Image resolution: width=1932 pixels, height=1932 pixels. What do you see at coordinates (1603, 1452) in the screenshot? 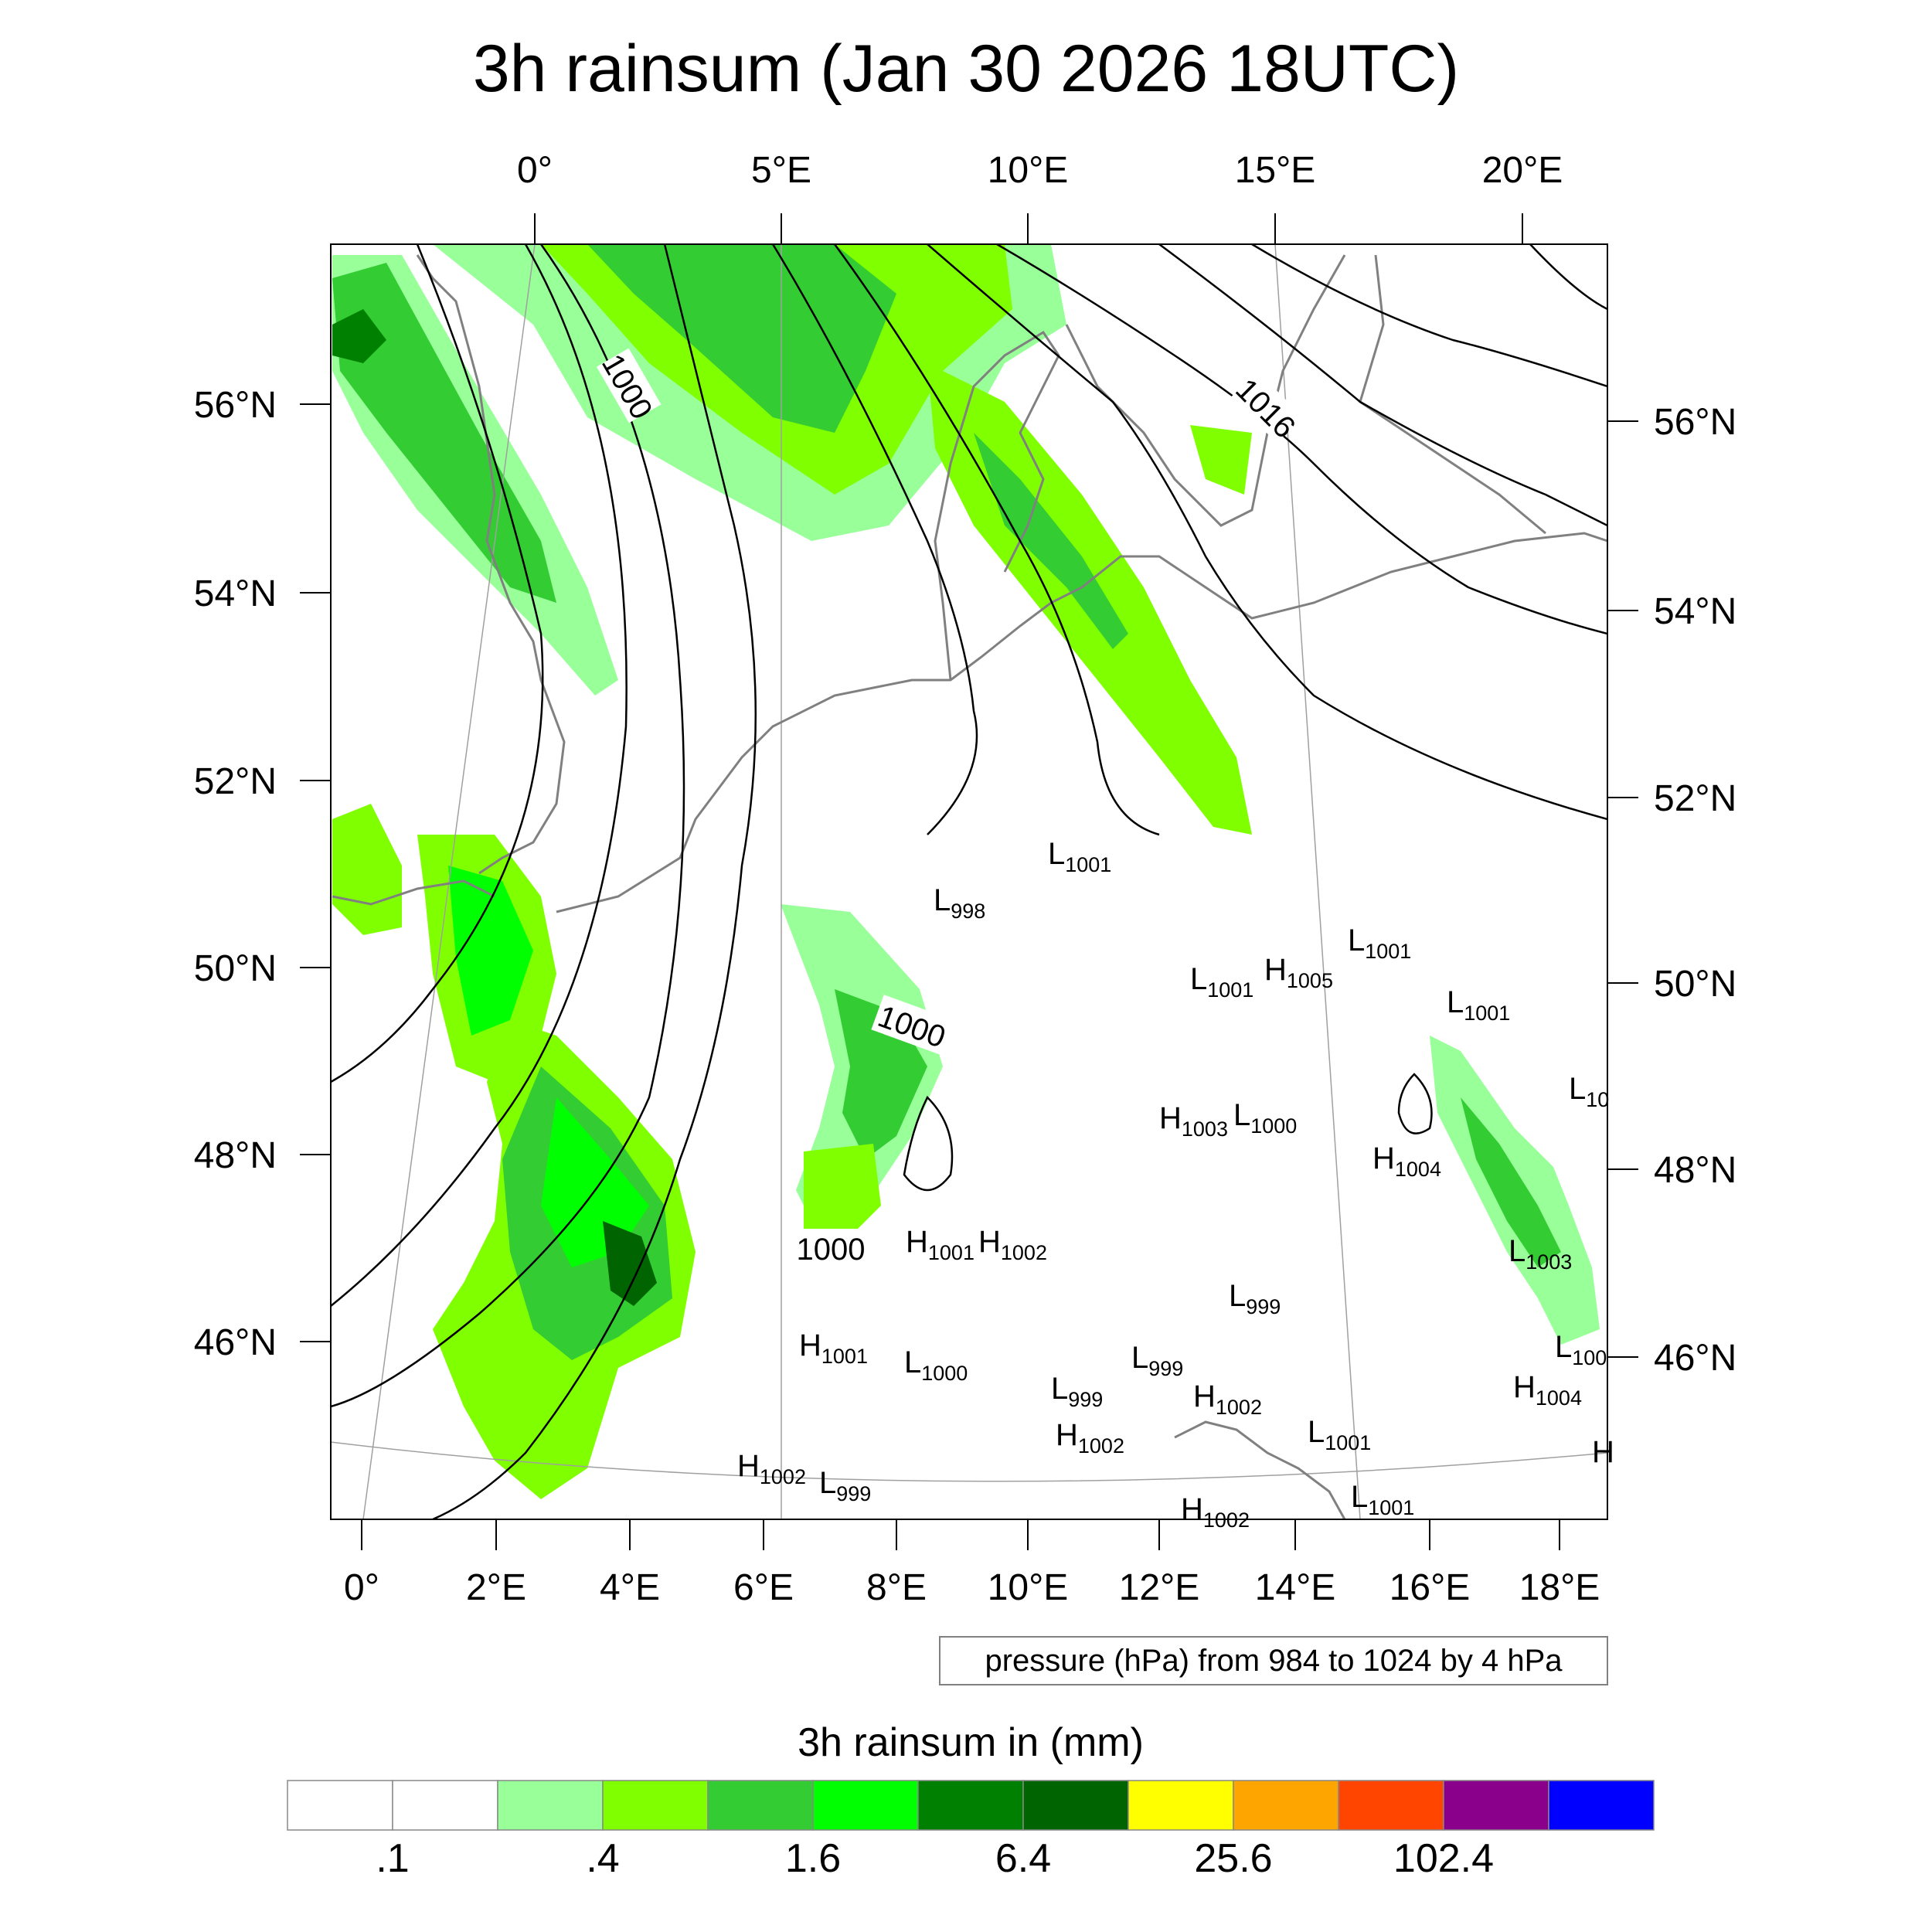
I see `pressure-center: H` at bounding box center [1603, 1452].